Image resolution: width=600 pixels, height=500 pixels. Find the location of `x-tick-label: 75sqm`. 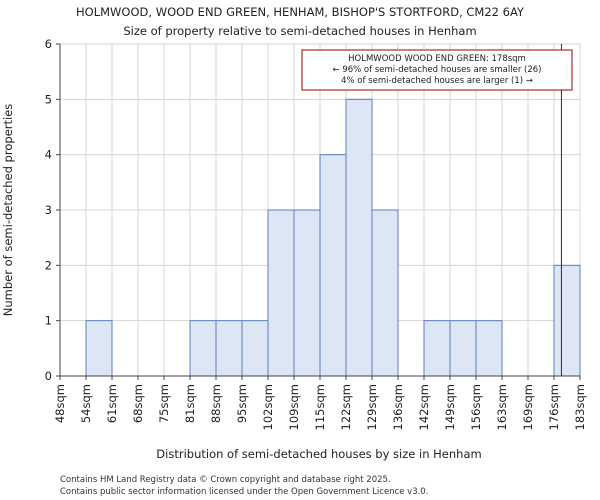

x-tick-label: 75sqm is located at coordinates (164, 403).